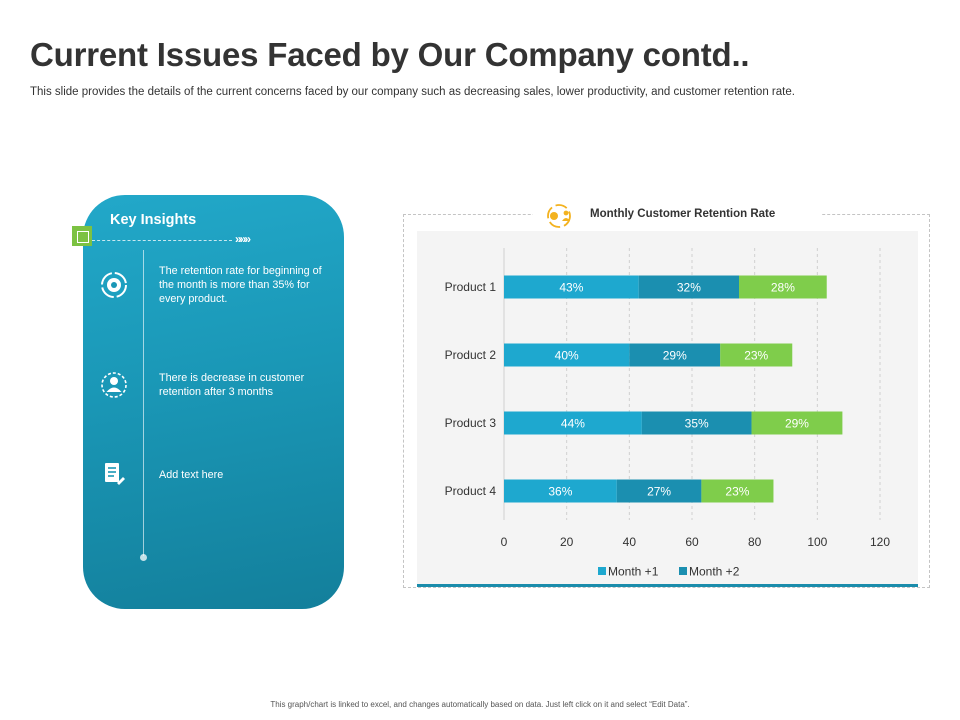 Image resolution: width=960 pixels, height=720 pixels. I want to click on chart-title: Monthly Customer Retention Rate, so click(683, 214).